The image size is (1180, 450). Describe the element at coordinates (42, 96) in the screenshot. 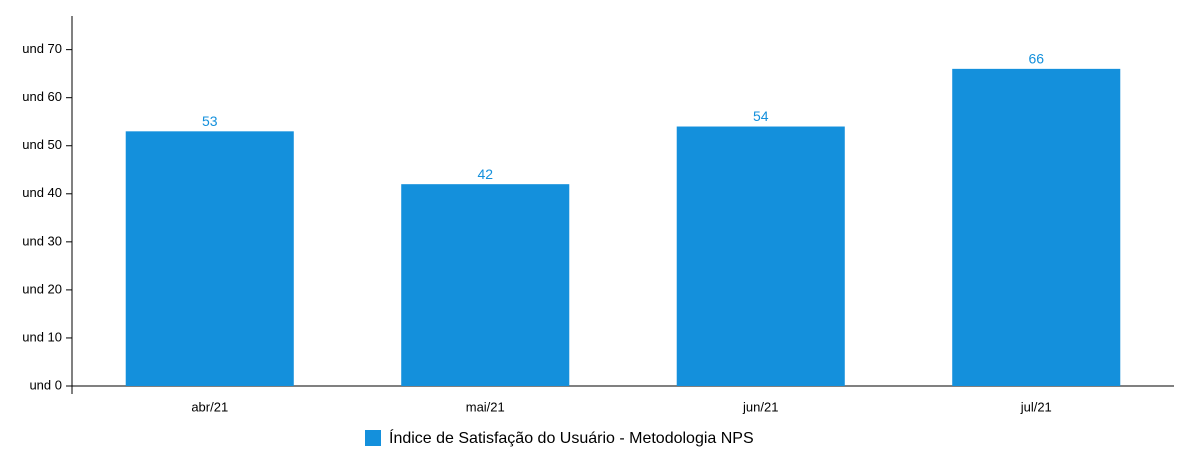

I see `y-tick-label: und 60` at that location.